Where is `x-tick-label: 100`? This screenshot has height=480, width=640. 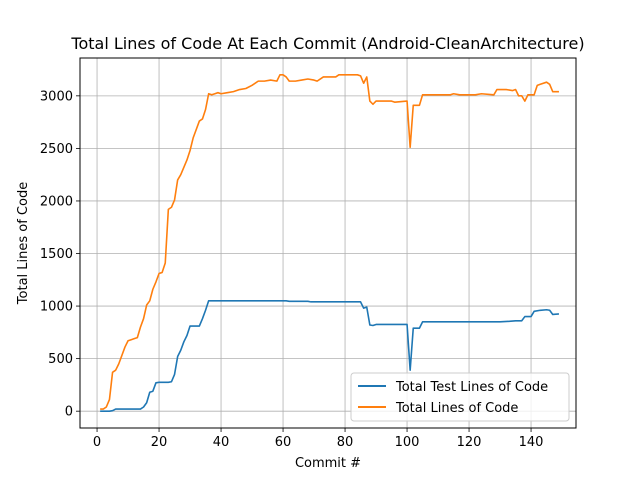
x-tick-label: 100 is located at coordinates (407, 442).